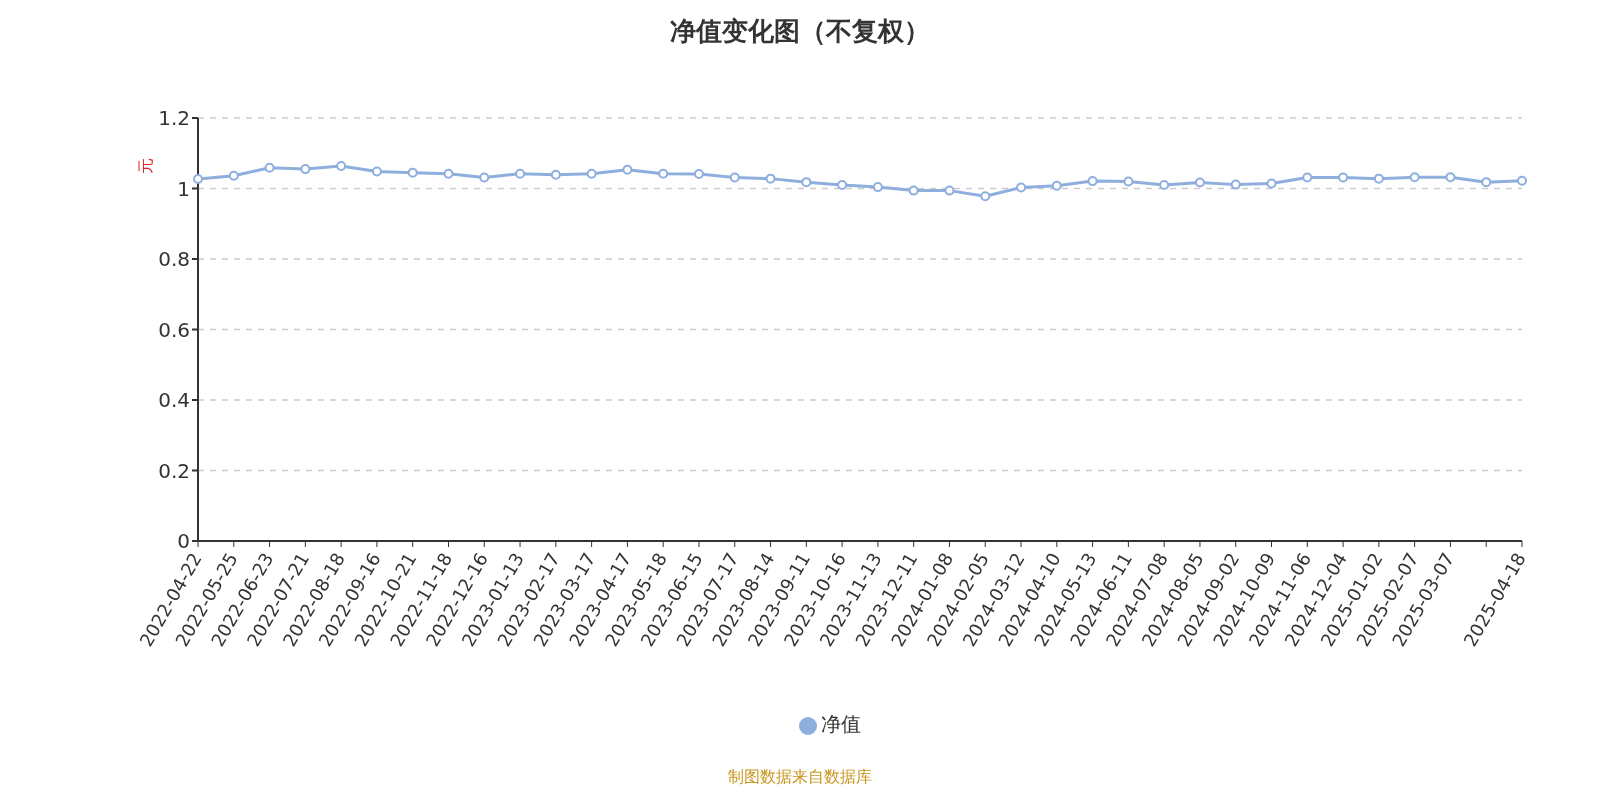 The width and height of the screenshot is (1600, 800). I want to click on y-tick-label: 0.4, so click(174, 400).